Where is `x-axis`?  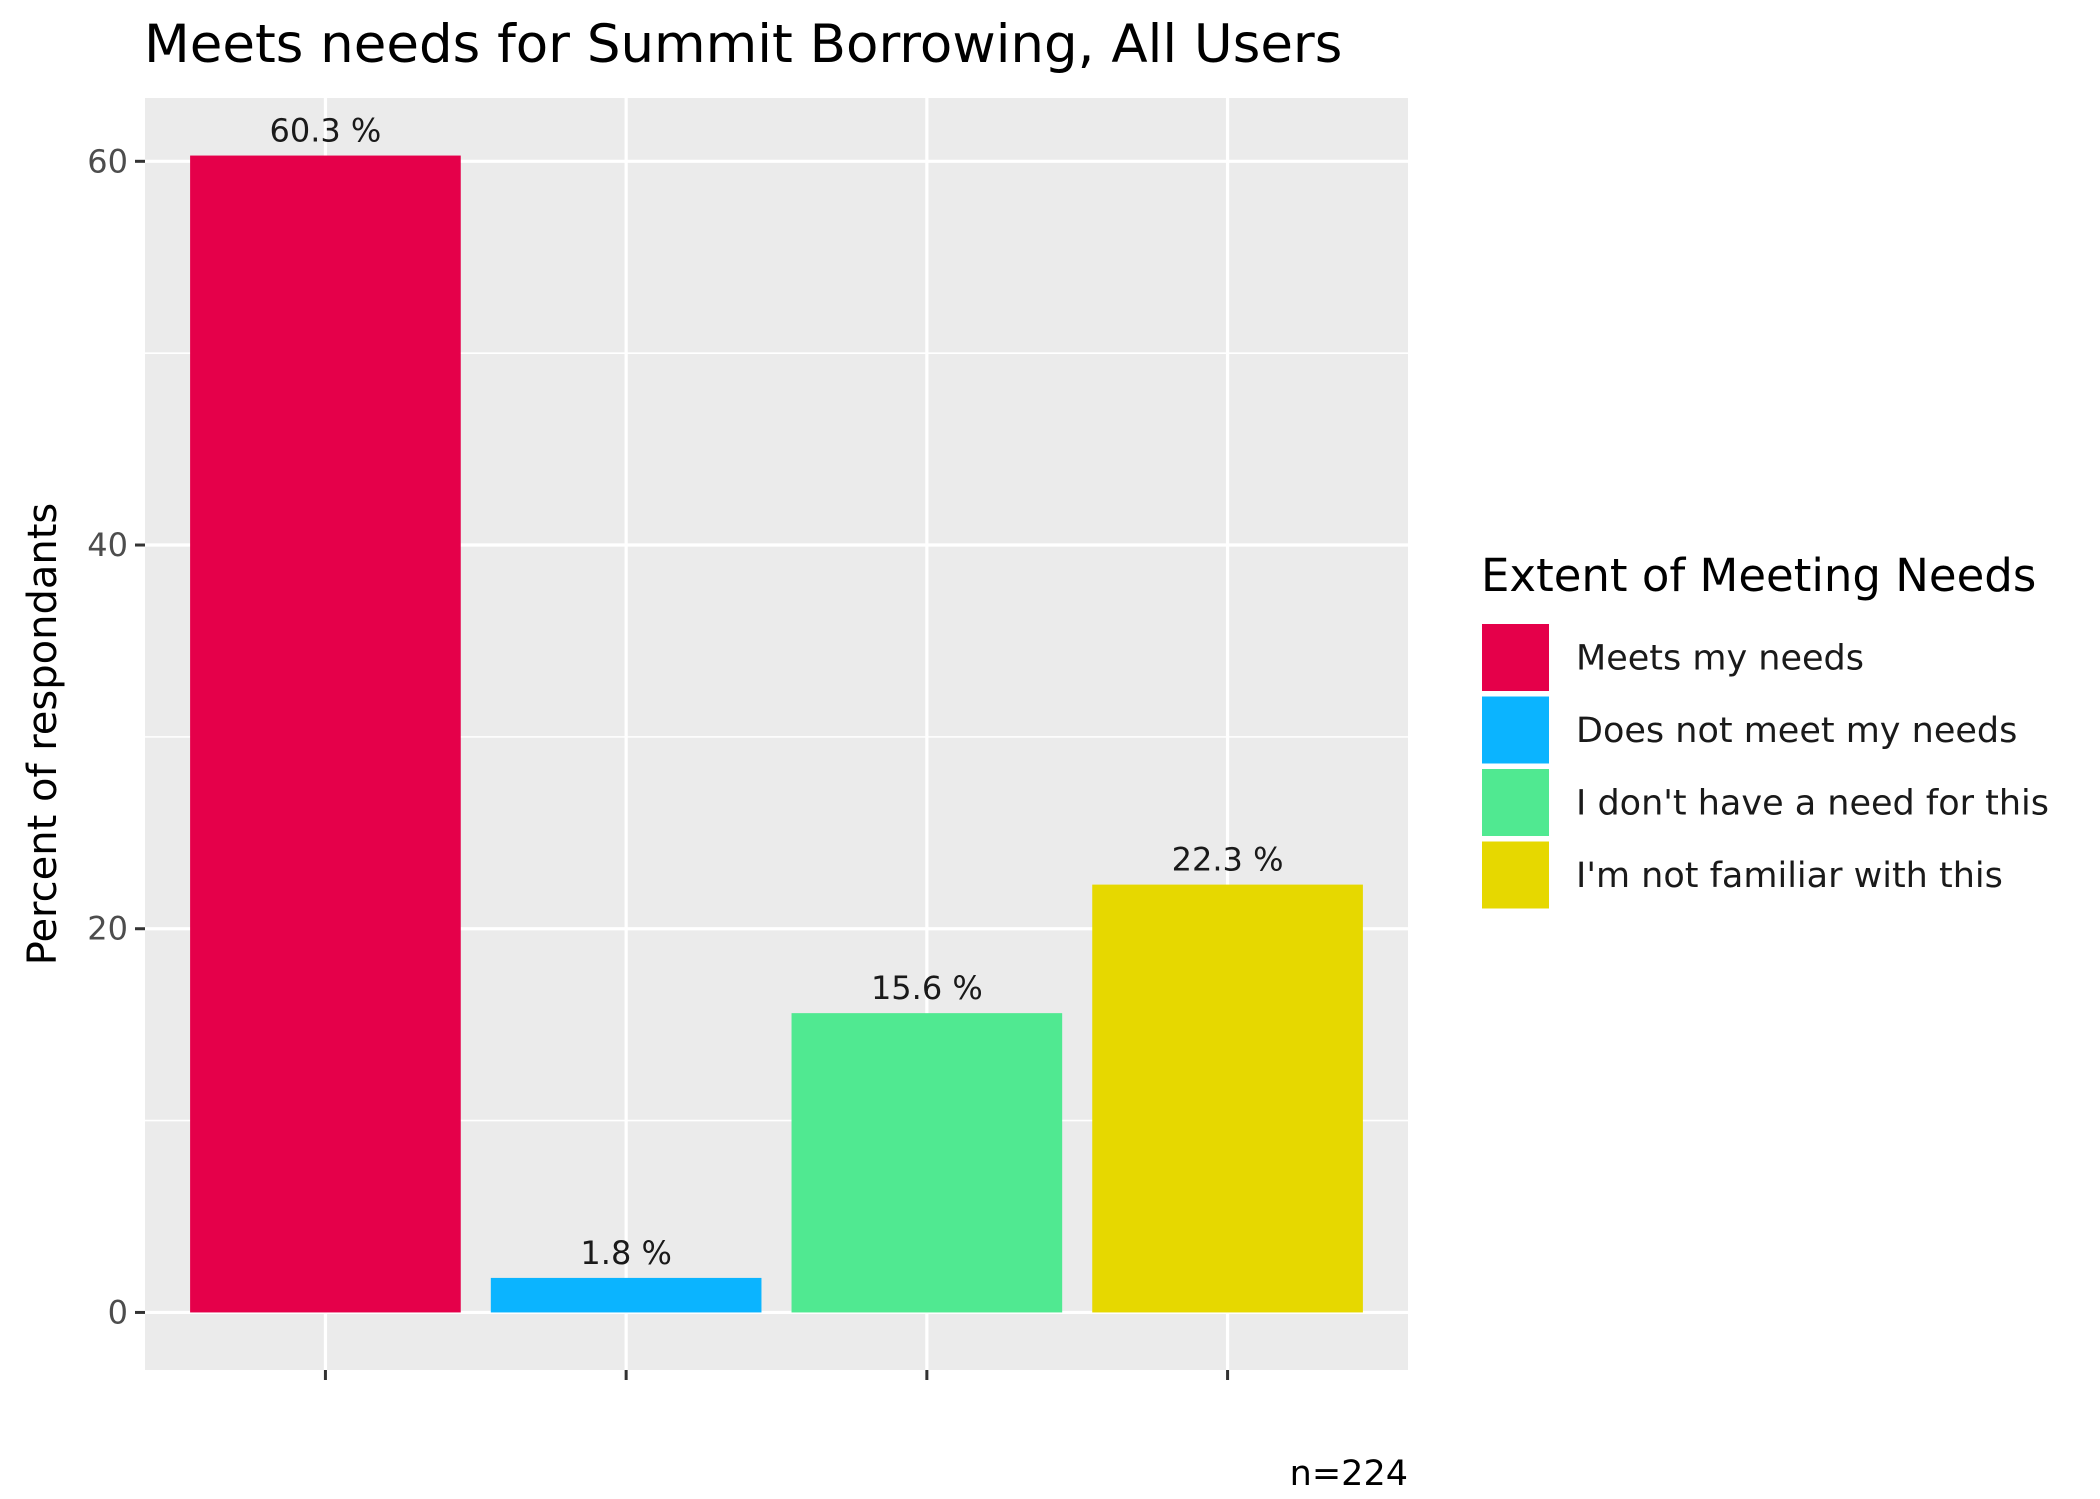 x-axis is located at coordinates (776, 1375).